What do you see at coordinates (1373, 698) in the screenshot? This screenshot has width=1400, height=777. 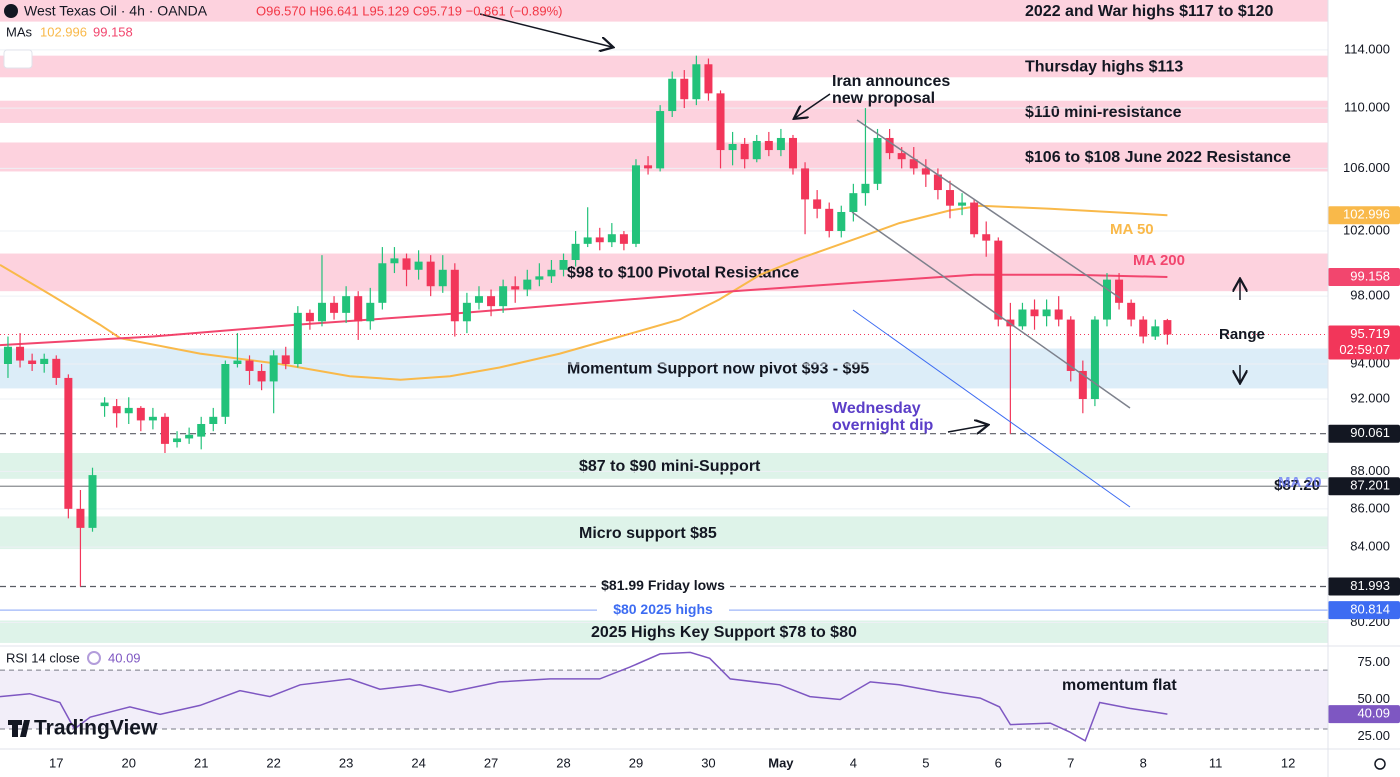 I see `rsi-tick-label: 50.00` at bounding box center [1373, 698].